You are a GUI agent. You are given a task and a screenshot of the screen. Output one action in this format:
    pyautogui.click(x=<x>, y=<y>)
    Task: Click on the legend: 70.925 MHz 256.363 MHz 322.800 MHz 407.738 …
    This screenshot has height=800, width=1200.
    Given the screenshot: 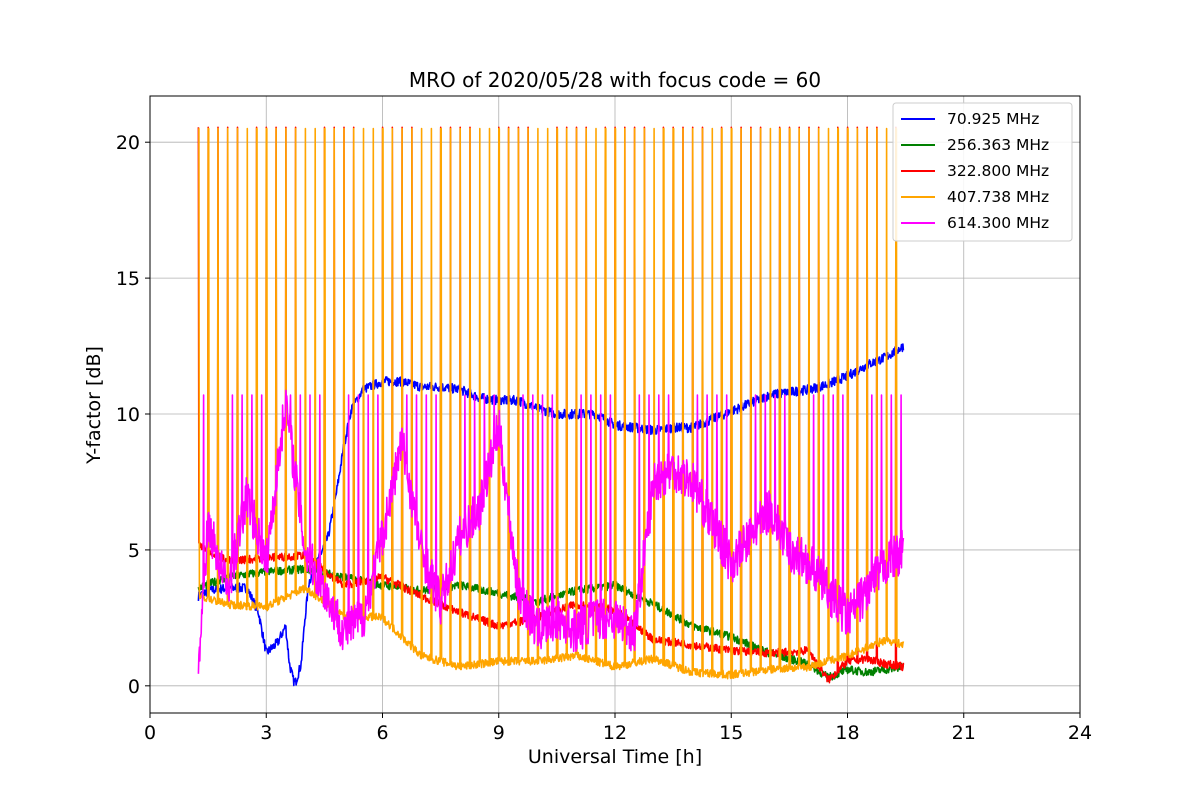 What is the action you would take?
    pyautogui.click(x=982, y=172)
    